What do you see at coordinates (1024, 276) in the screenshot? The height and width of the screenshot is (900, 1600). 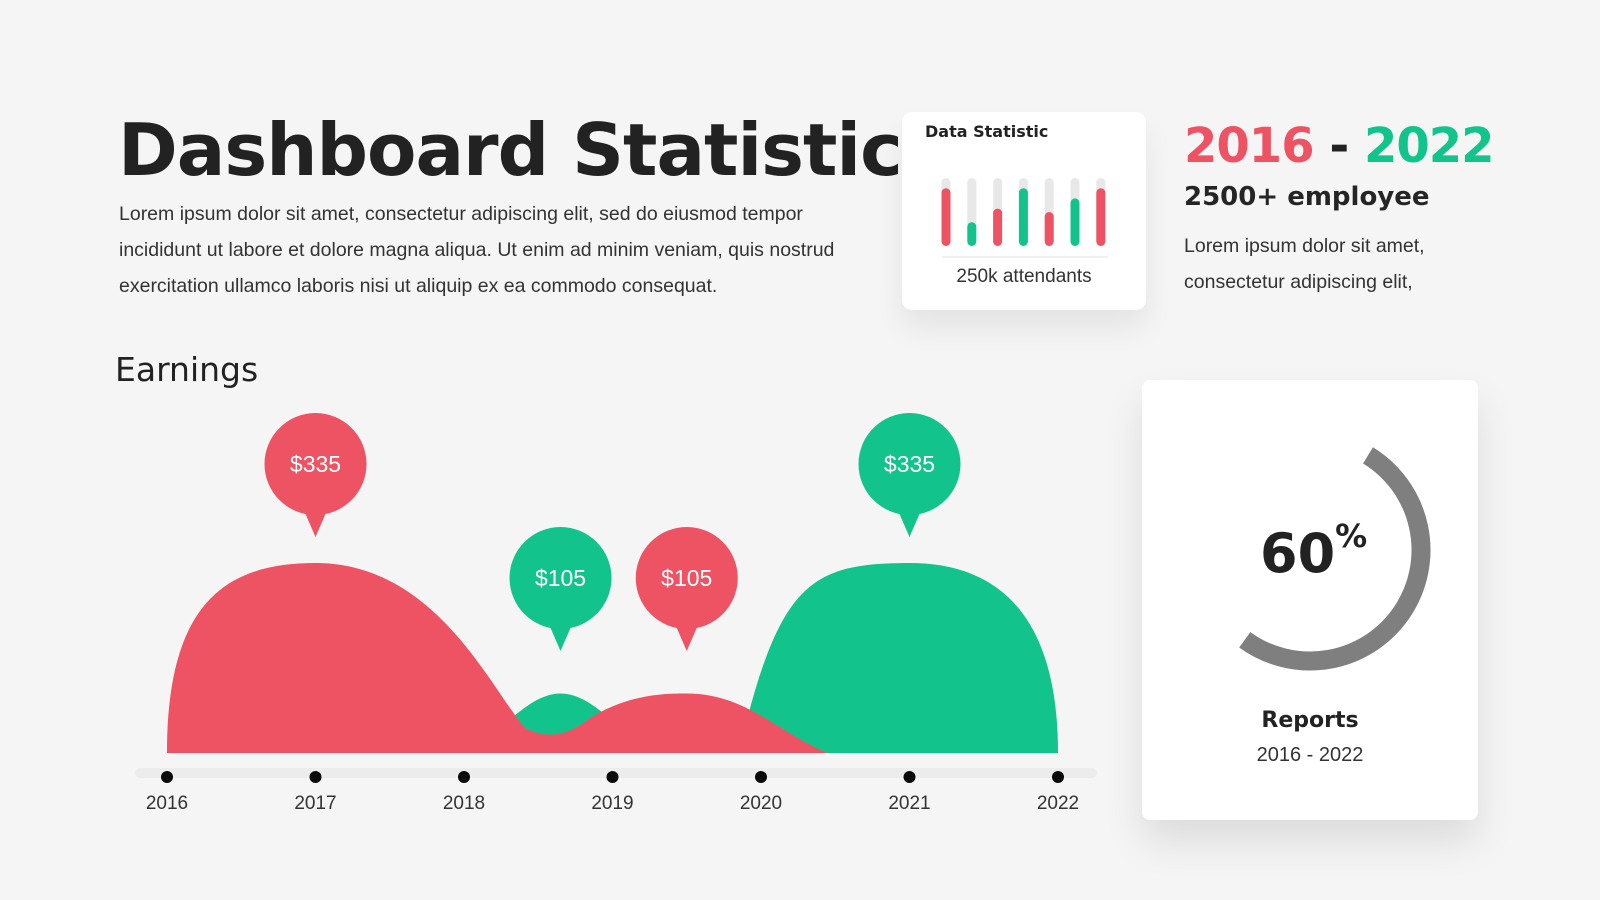 I see `attendants-caption: 250k attendants` at bounding box center [1024, 276].